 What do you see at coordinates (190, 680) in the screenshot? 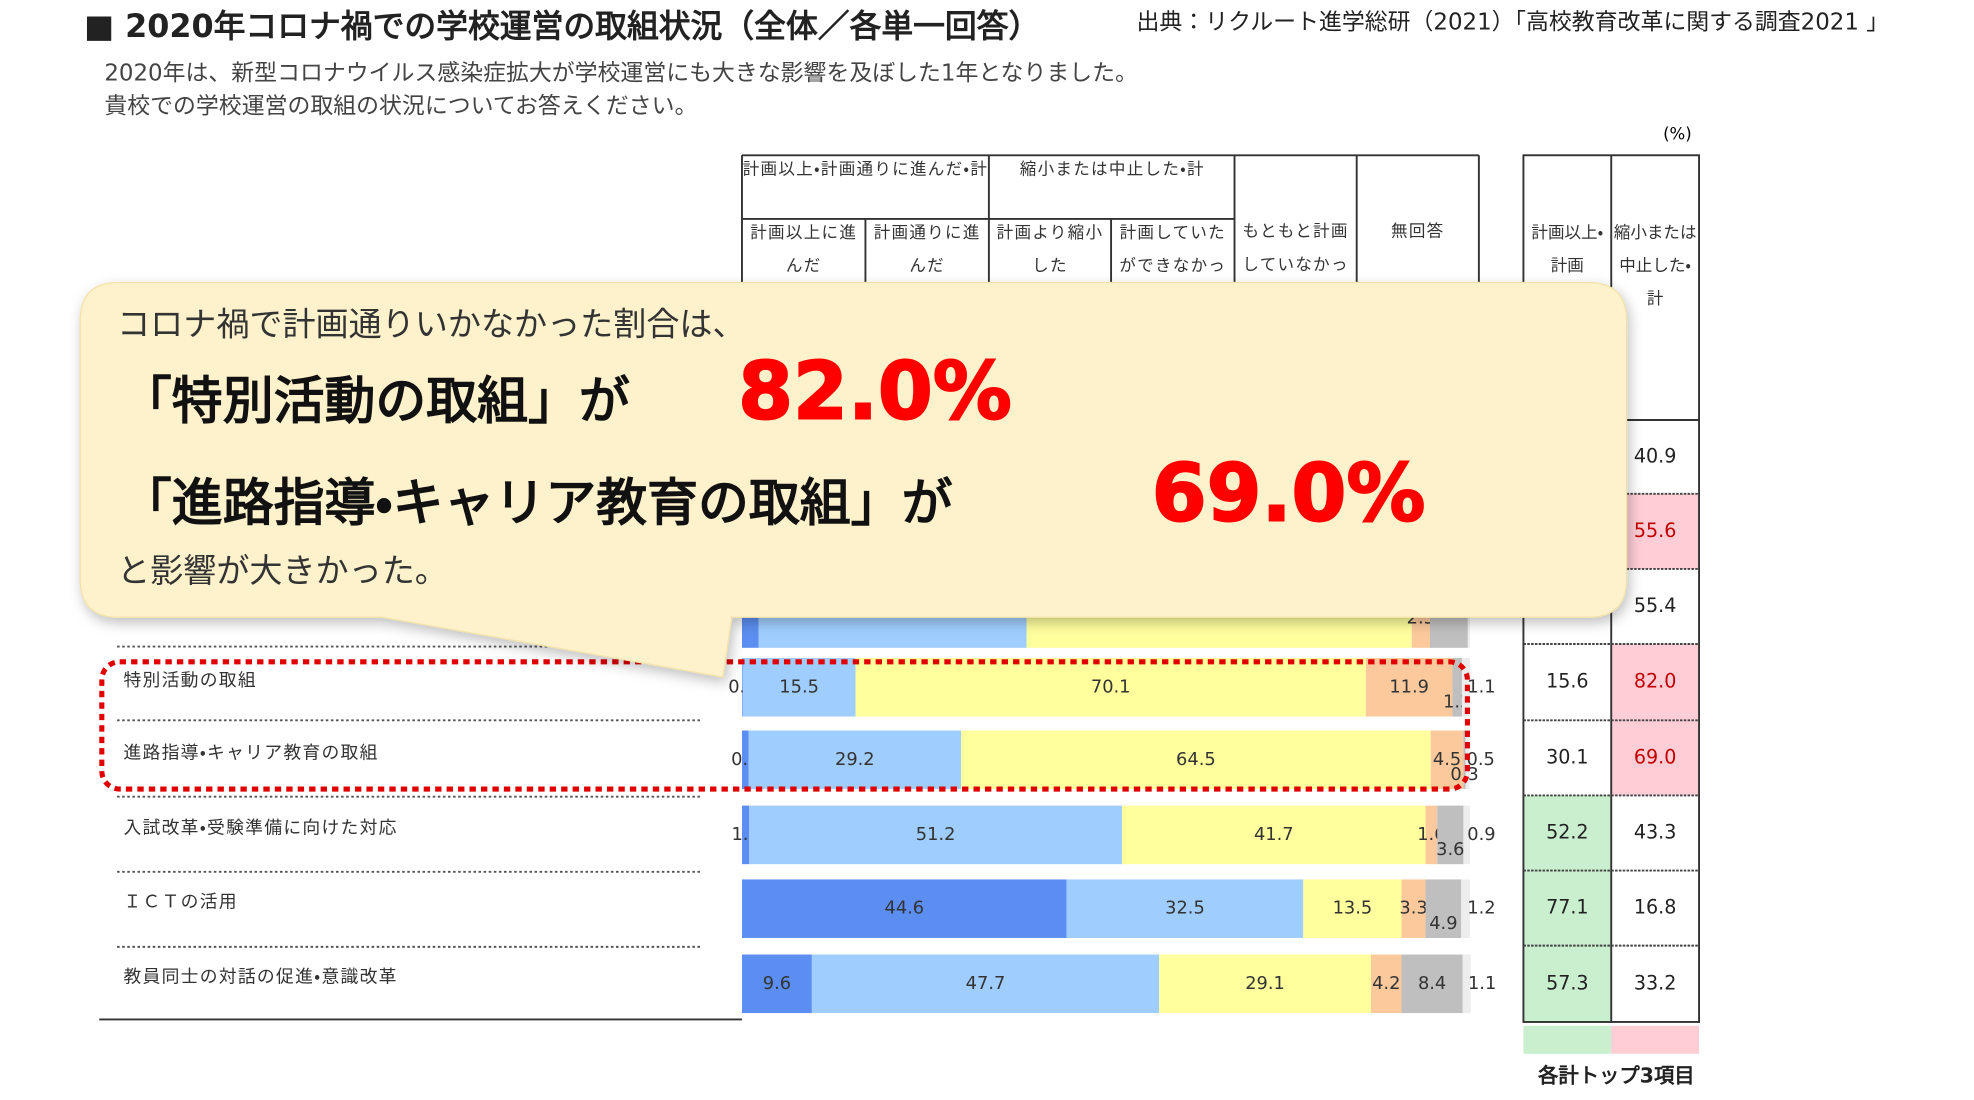
I see `row-label: 特別活動の取組` at bounding box center [190, 680].